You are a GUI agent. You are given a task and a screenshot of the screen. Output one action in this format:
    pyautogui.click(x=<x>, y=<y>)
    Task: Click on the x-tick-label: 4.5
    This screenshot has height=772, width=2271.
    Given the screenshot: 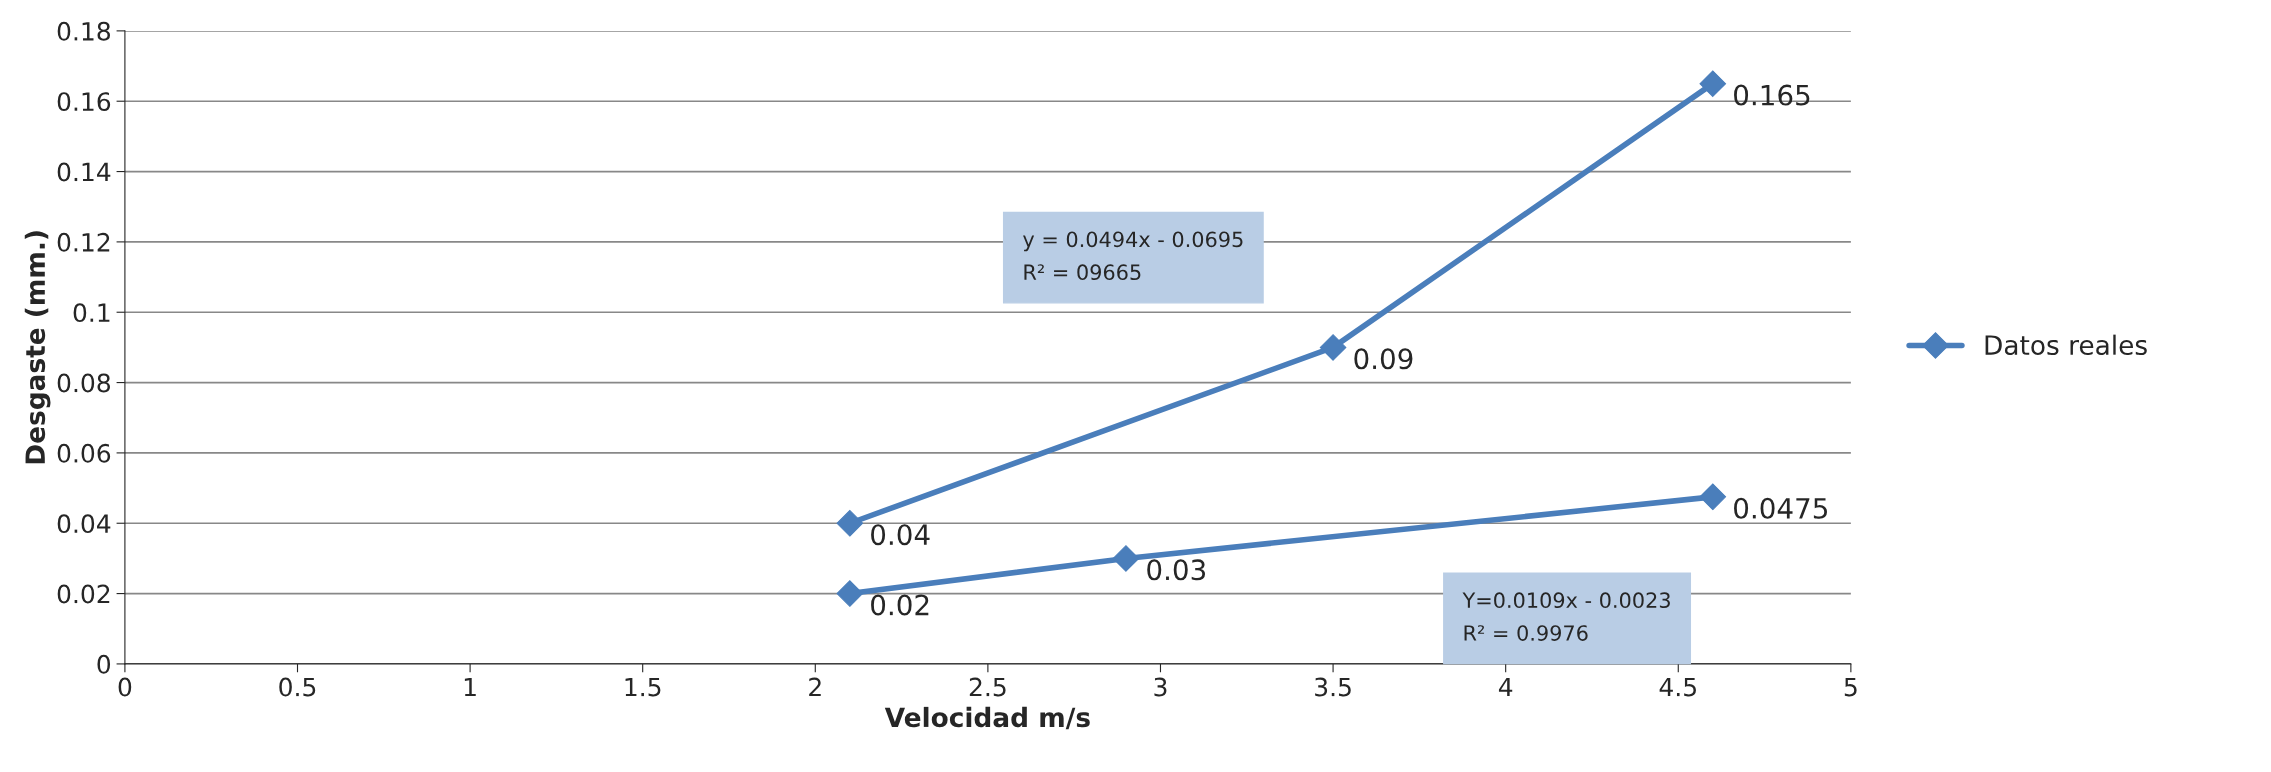 What is the action you would take?
    pyautogui.click(x=1677, y=687)
    